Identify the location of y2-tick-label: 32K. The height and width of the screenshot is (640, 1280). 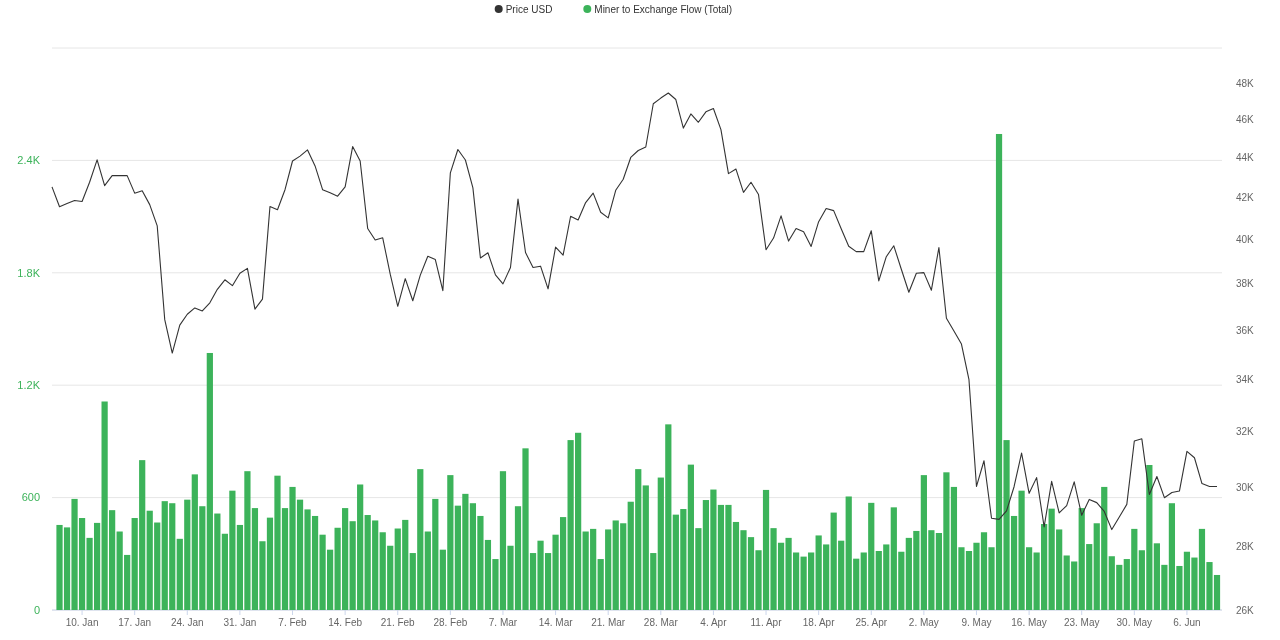
(1245, 432).